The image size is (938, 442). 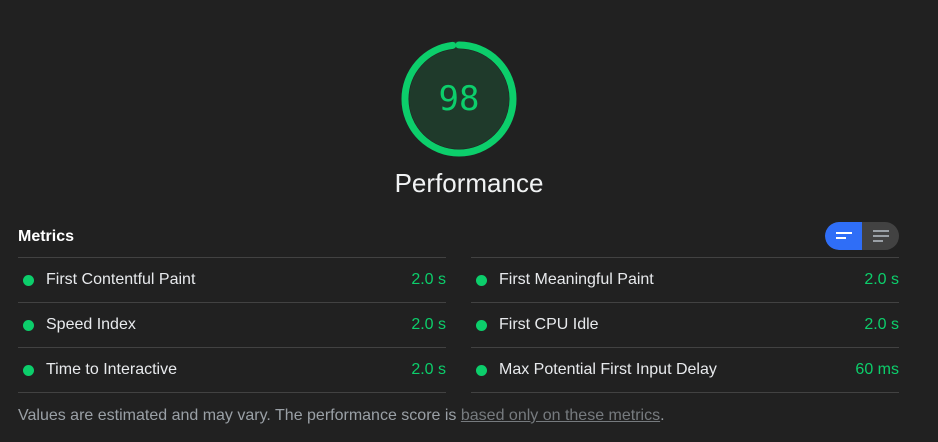 I want to click on metric-row: Max Potential First Input Delay 60 ms, so click(x=685, y=370).